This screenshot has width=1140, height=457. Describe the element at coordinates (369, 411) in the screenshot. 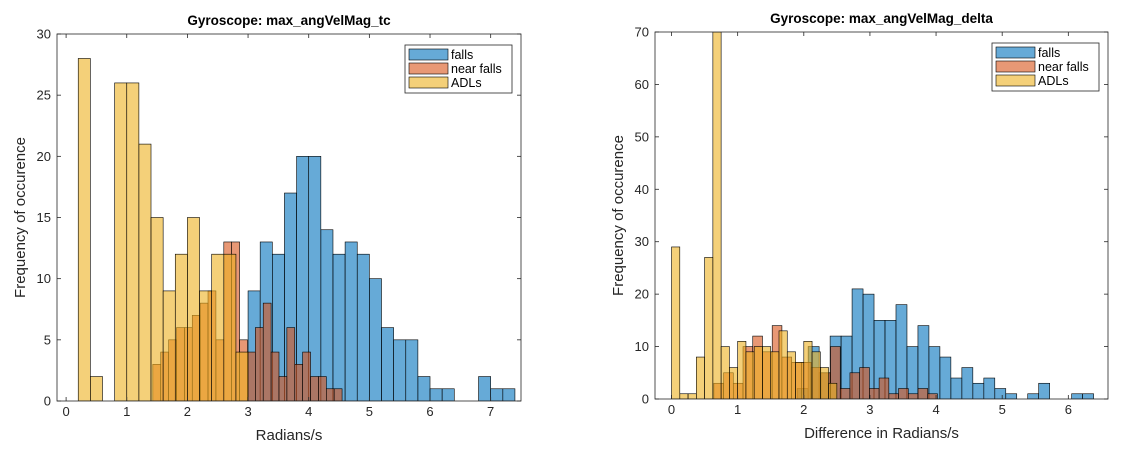

I see `x-tick-label: 5` at that location.